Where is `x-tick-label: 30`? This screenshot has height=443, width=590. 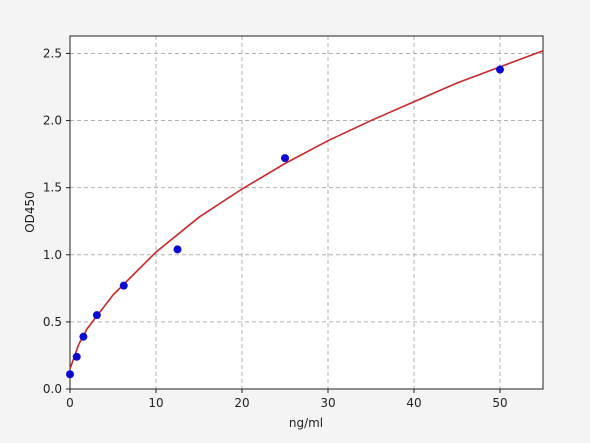 x-tick-label: 30 is located at coordinates (327, 403).